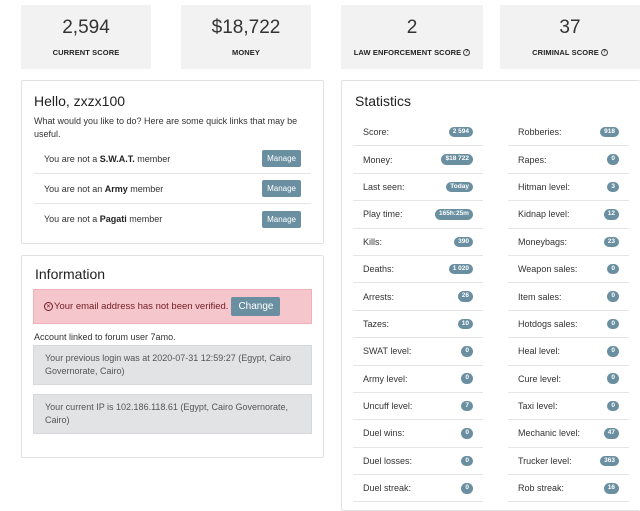 Image resolution: width=640 pixels, height=511 pixels. I want to click on stat-row: Kills: 390, so click(418, 242).